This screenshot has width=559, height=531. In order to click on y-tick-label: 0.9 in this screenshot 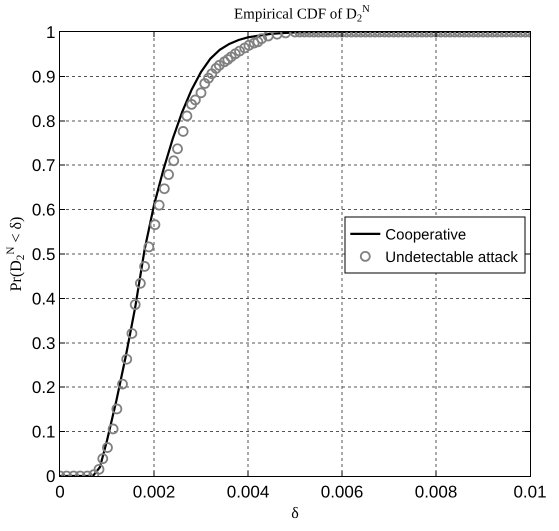, I will do `click(44, 76)`.